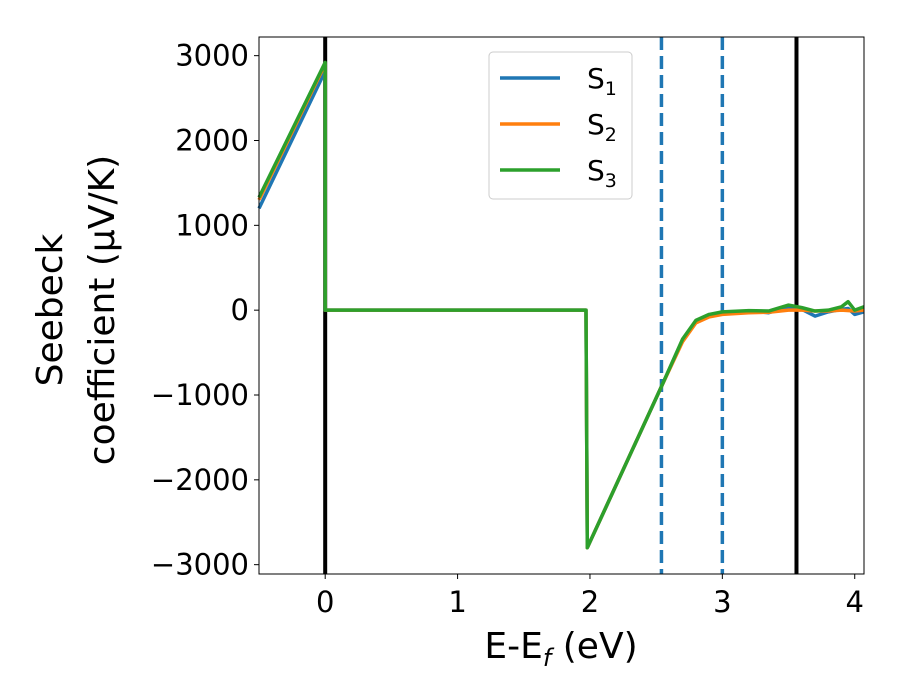 This screenshot has width=900, height=700. What do you see at coordinates (212, 56) in the screenshot?
I see `y-tick-label: 3000` at bounding box center [212, 56].